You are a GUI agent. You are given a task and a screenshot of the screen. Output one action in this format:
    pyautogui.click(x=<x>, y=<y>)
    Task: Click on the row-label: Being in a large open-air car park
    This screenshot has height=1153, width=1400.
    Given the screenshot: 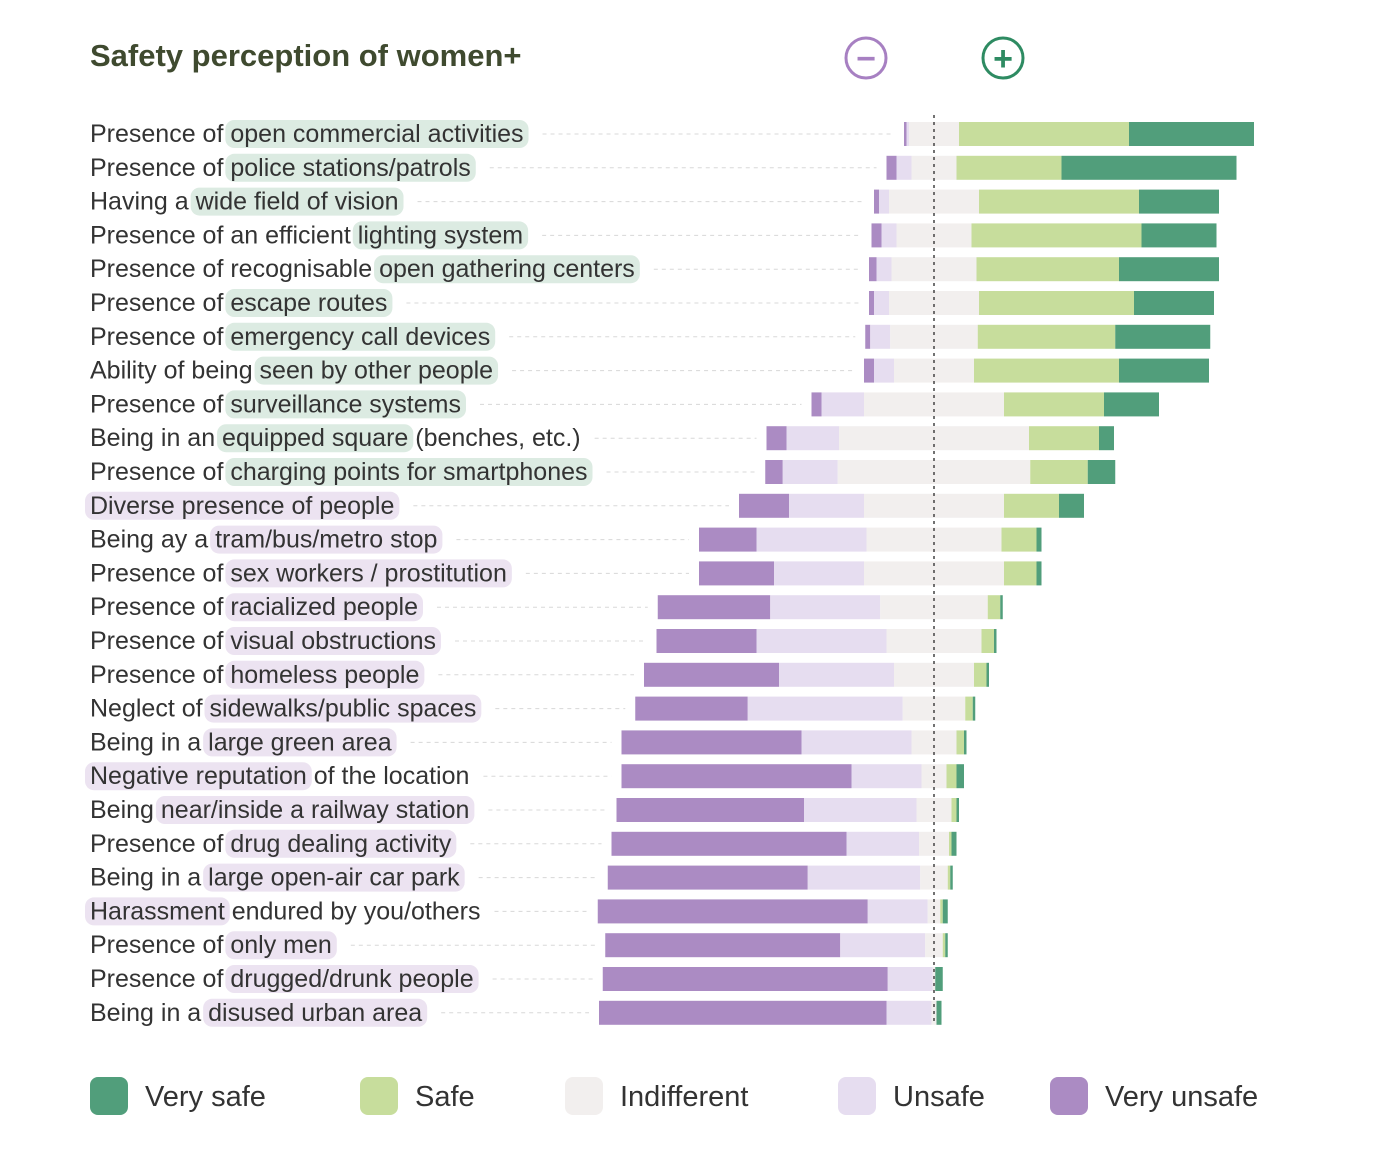 What is the action you would take?
    pyautogui.click(x=275, y=878)
    